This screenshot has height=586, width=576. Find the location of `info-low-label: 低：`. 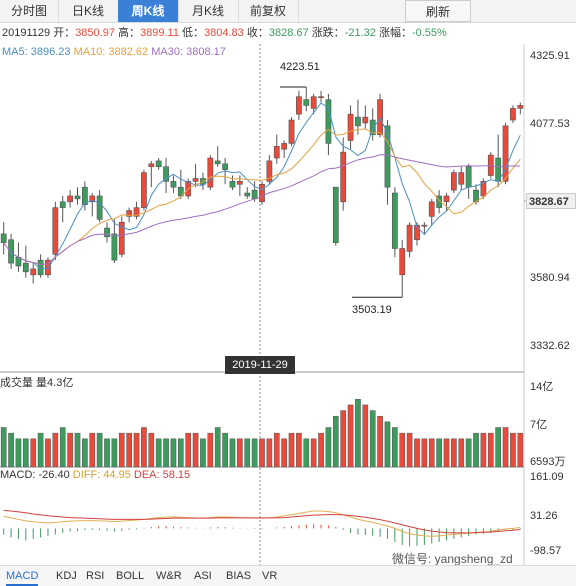

info-low-label: 低： is located at coordinates (193, 33).